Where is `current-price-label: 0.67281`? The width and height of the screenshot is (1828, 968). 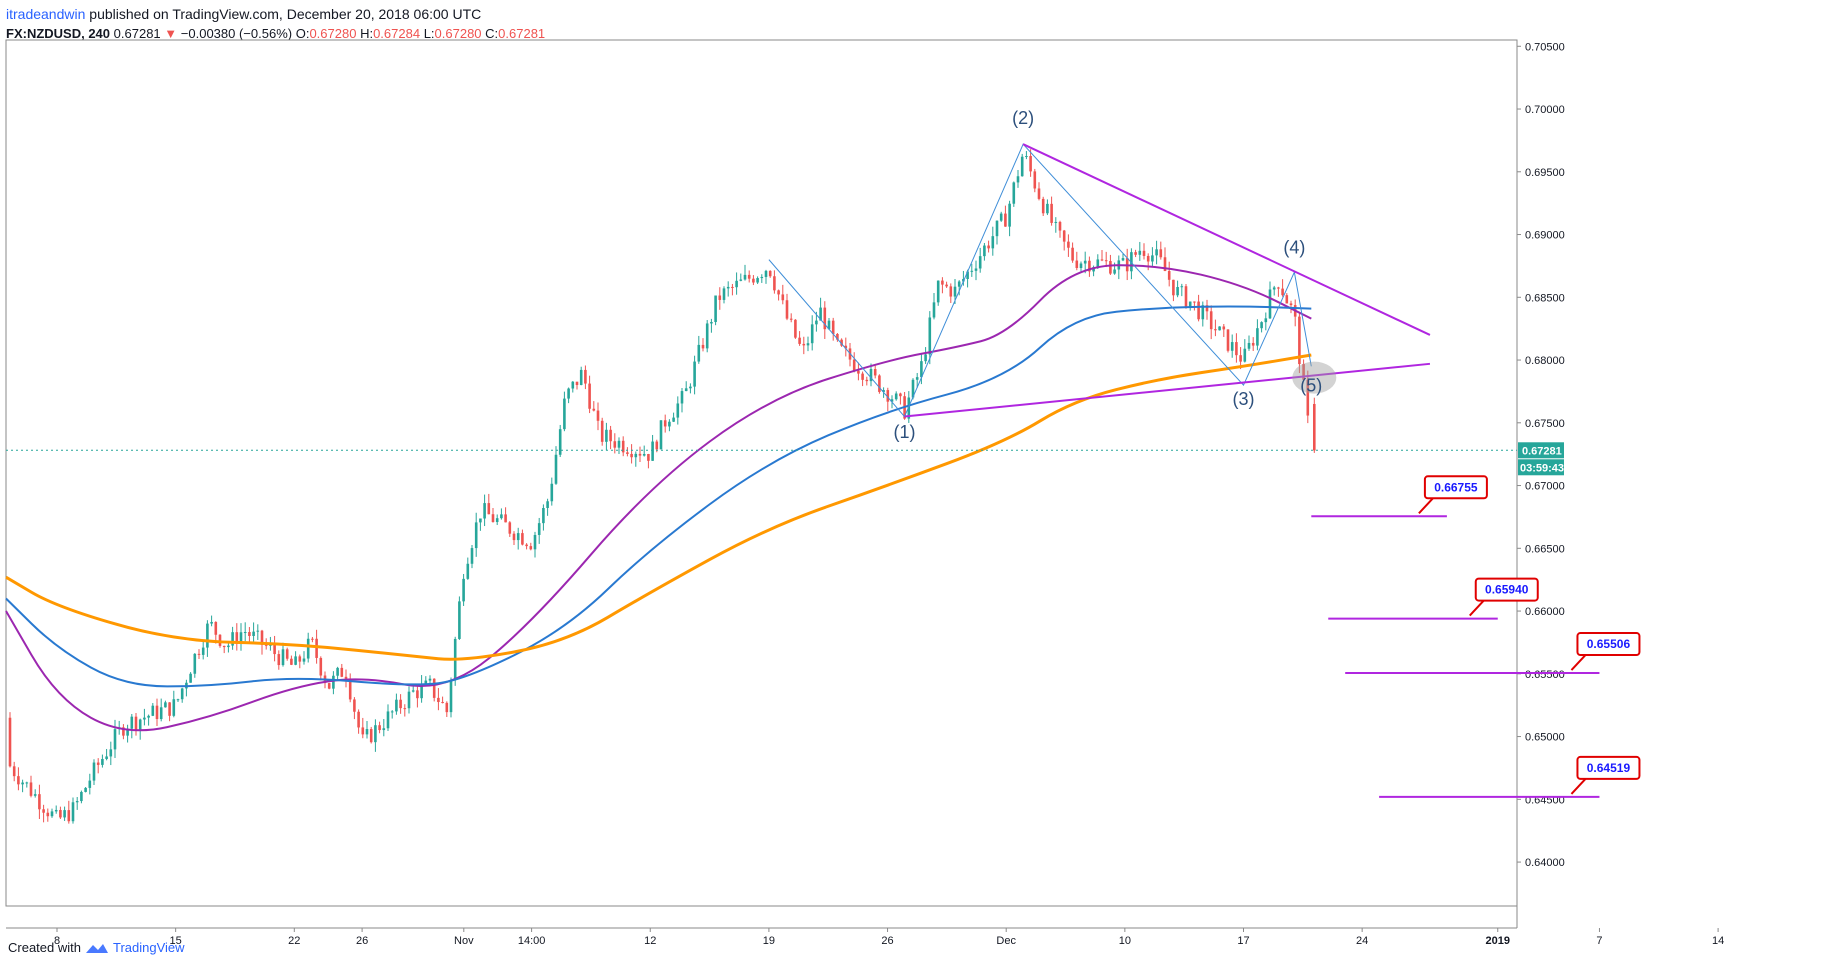
current-price-label: 0.67281 is located at coordinates (1542, 451).